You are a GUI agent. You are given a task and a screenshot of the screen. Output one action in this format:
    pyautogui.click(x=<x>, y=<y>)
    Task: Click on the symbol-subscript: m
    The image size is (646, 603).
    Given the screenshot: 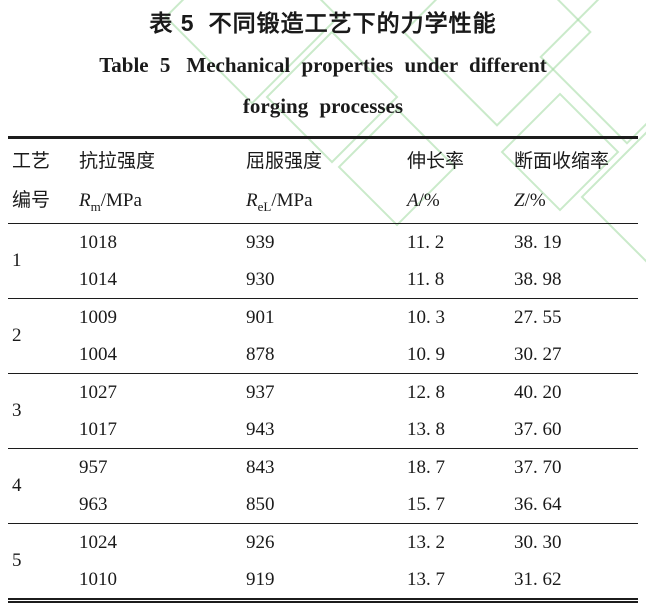 What is the action you would take?
    pyautogui.click(x=95, y=206)
    